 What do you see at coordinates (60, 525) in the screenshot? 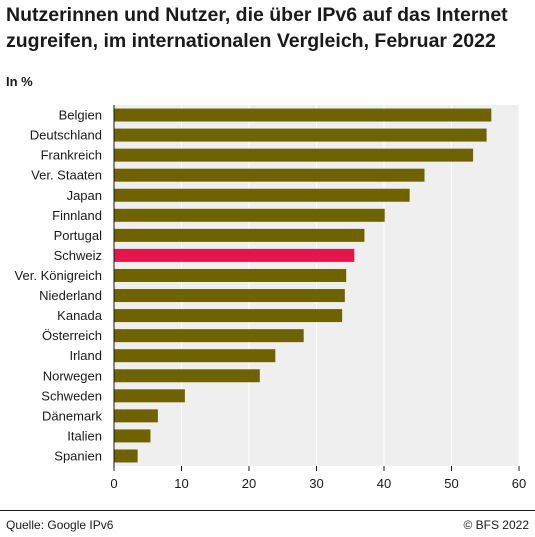
I see `source-note: Quelle: Google IPv6` at bounding box center [60, 525].